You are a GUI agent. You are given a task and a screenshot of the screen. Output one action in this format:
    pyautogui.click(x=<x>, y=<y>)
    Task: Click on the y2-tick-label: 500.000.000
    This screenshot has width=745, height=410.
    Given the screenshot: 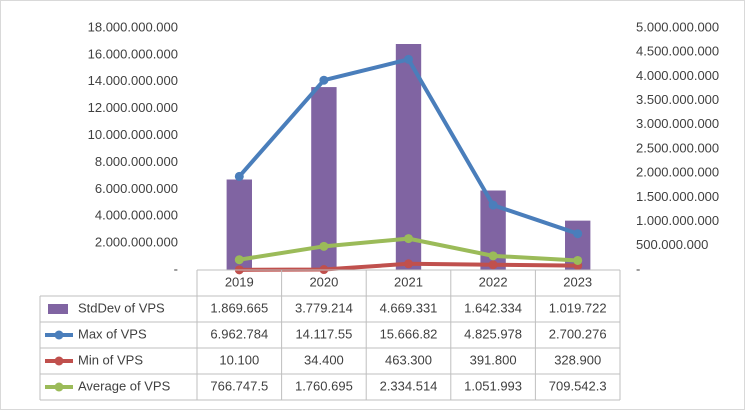 What is the action you would take?
    pyautogui.click(x=672, y=244)
    